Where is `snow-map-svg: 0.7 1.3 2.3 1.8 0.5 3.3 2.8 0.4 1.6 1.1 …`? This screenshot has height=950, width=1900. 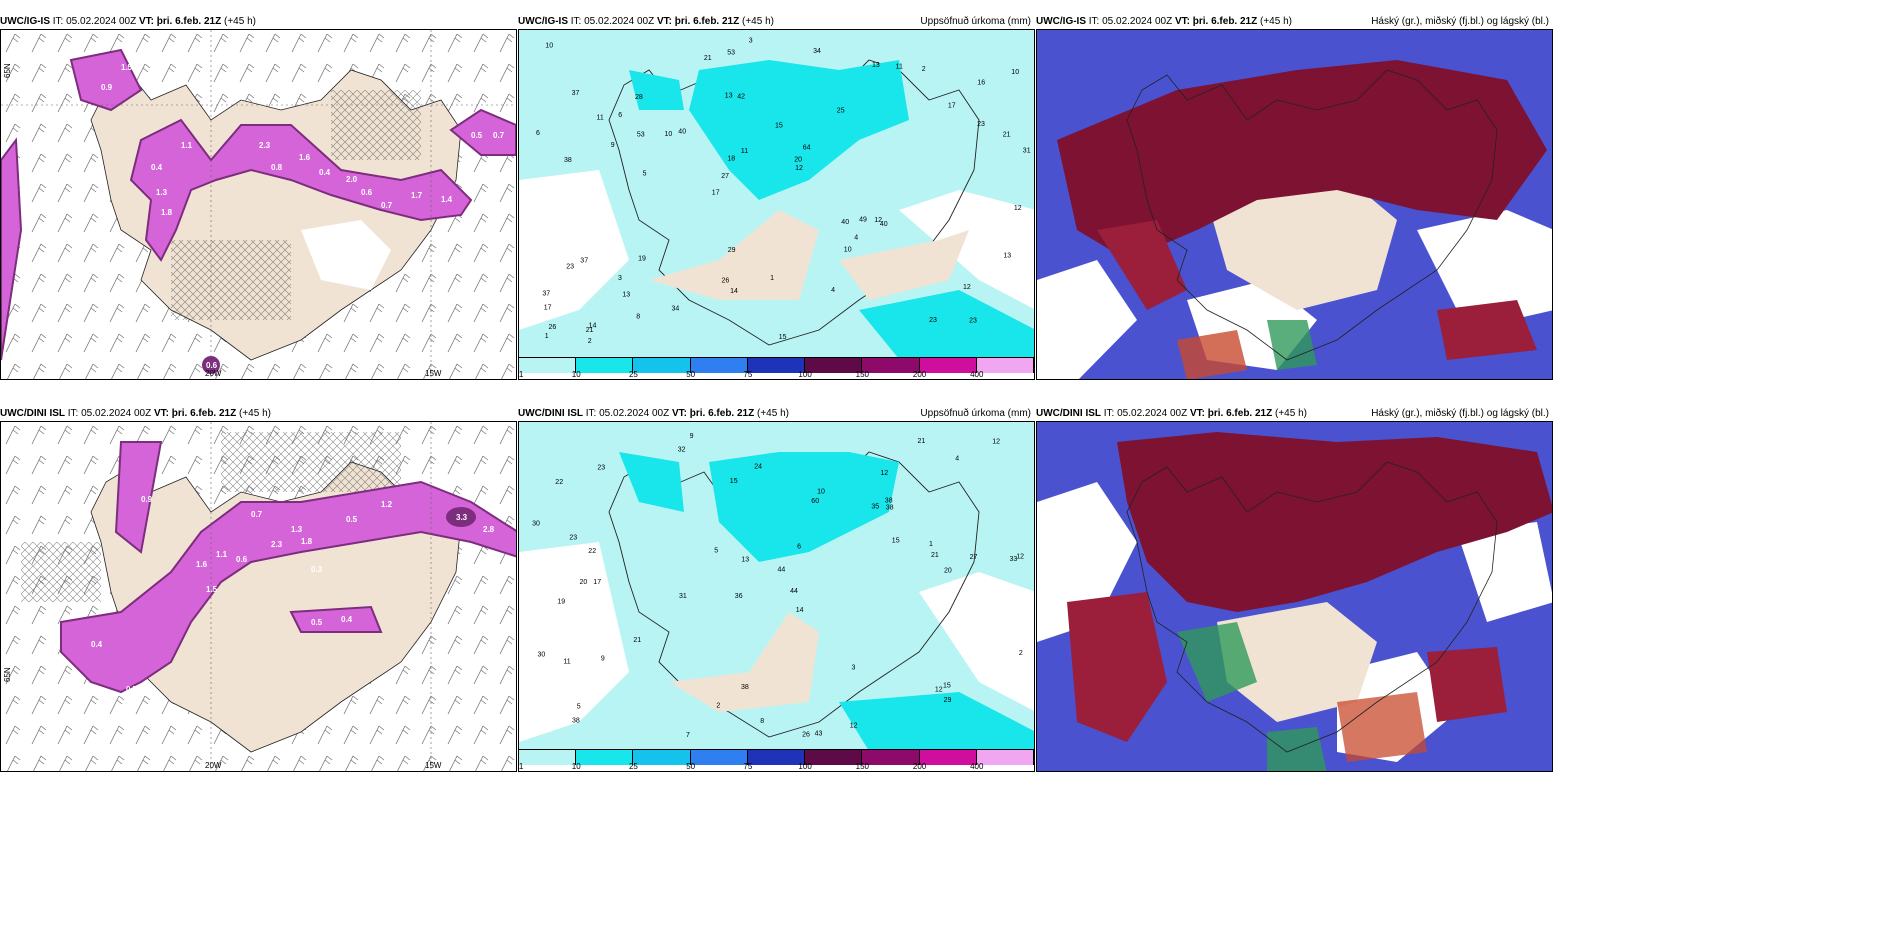 snow-map-svg: 0.7 1.3 2.3 1.8 0.5 3.3 2.8 0.4 1.6 1.1 … is located at coordinates (258, 596).